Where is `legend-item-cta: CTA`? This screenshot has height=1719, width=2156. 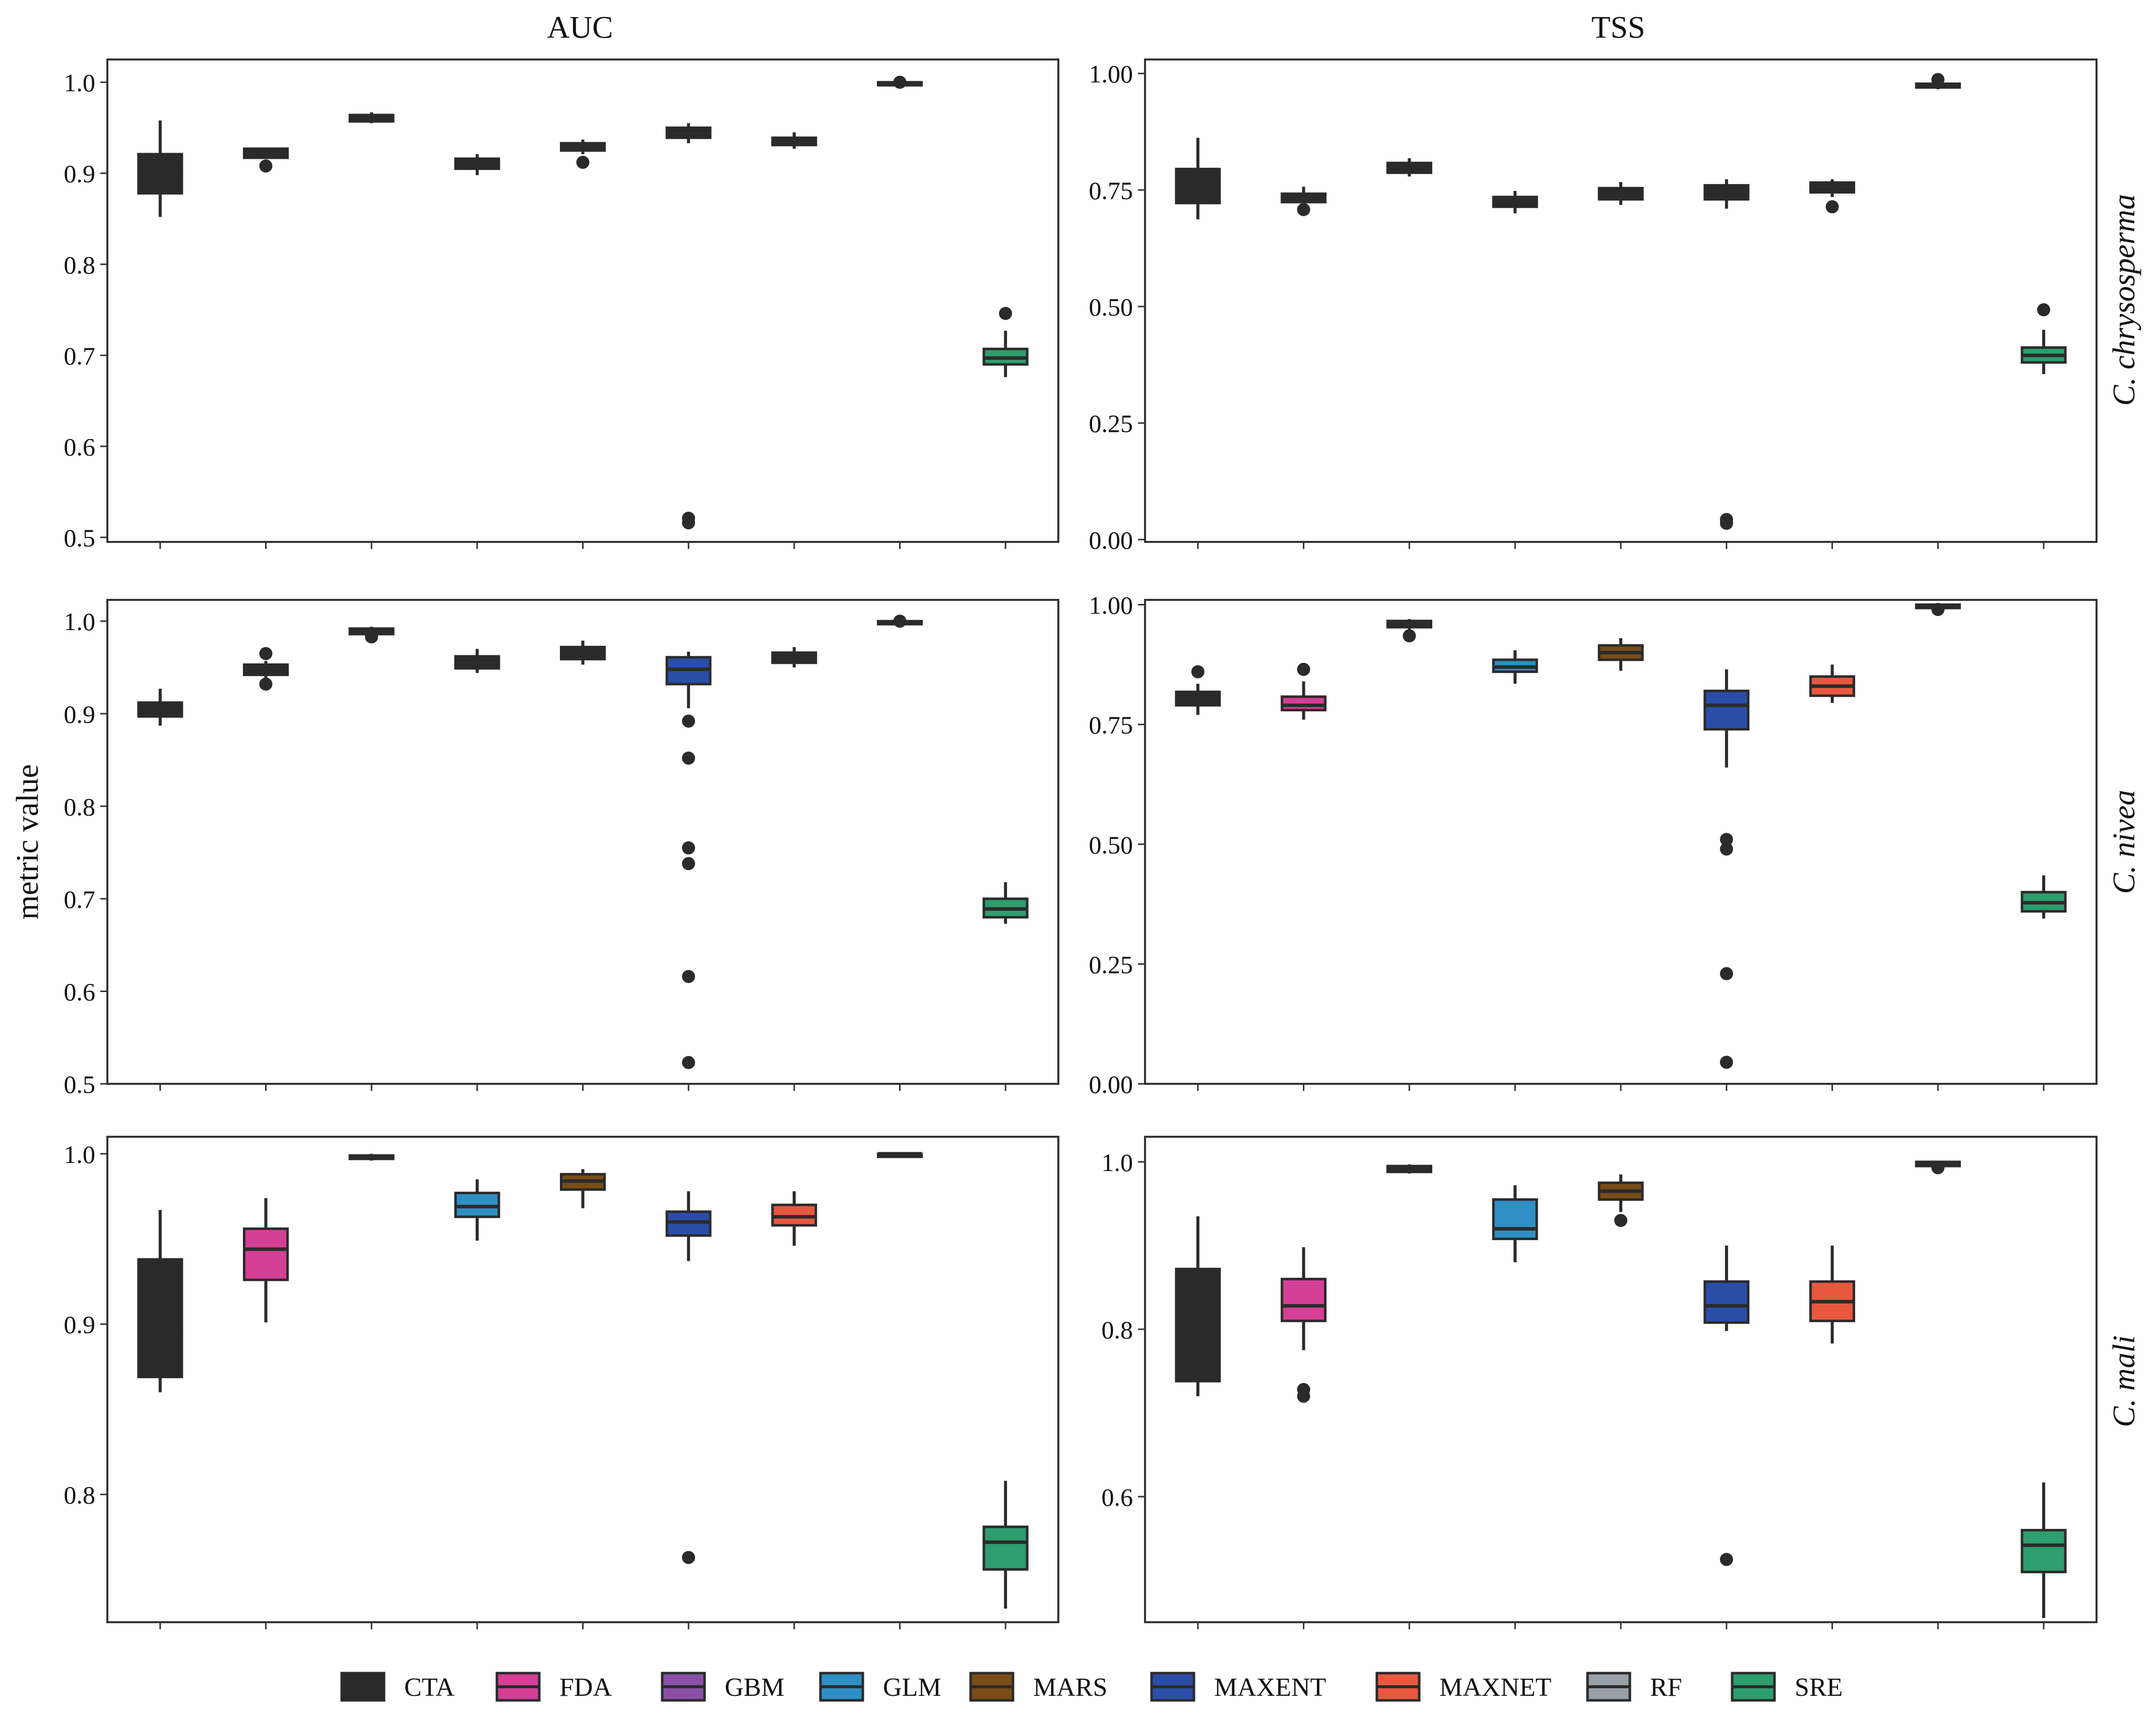
legend-item-cta: CTA is located at coordinates (397, 1687).